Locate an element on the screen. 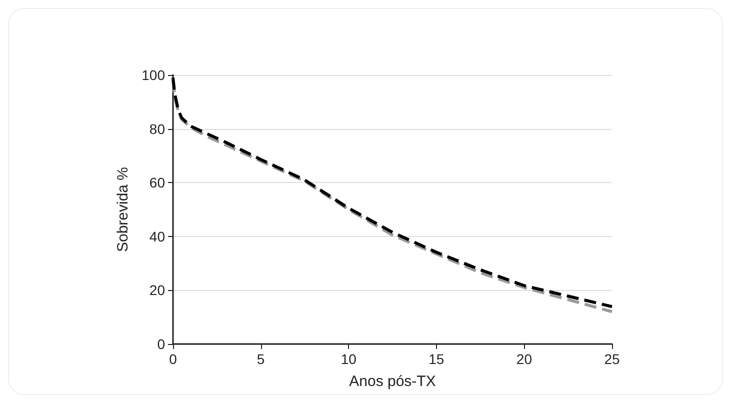 Image resolution: width=729 pixels, height=401 pixels. x-axis-title: Anos pós-TX is located at coordinates (392, 381).